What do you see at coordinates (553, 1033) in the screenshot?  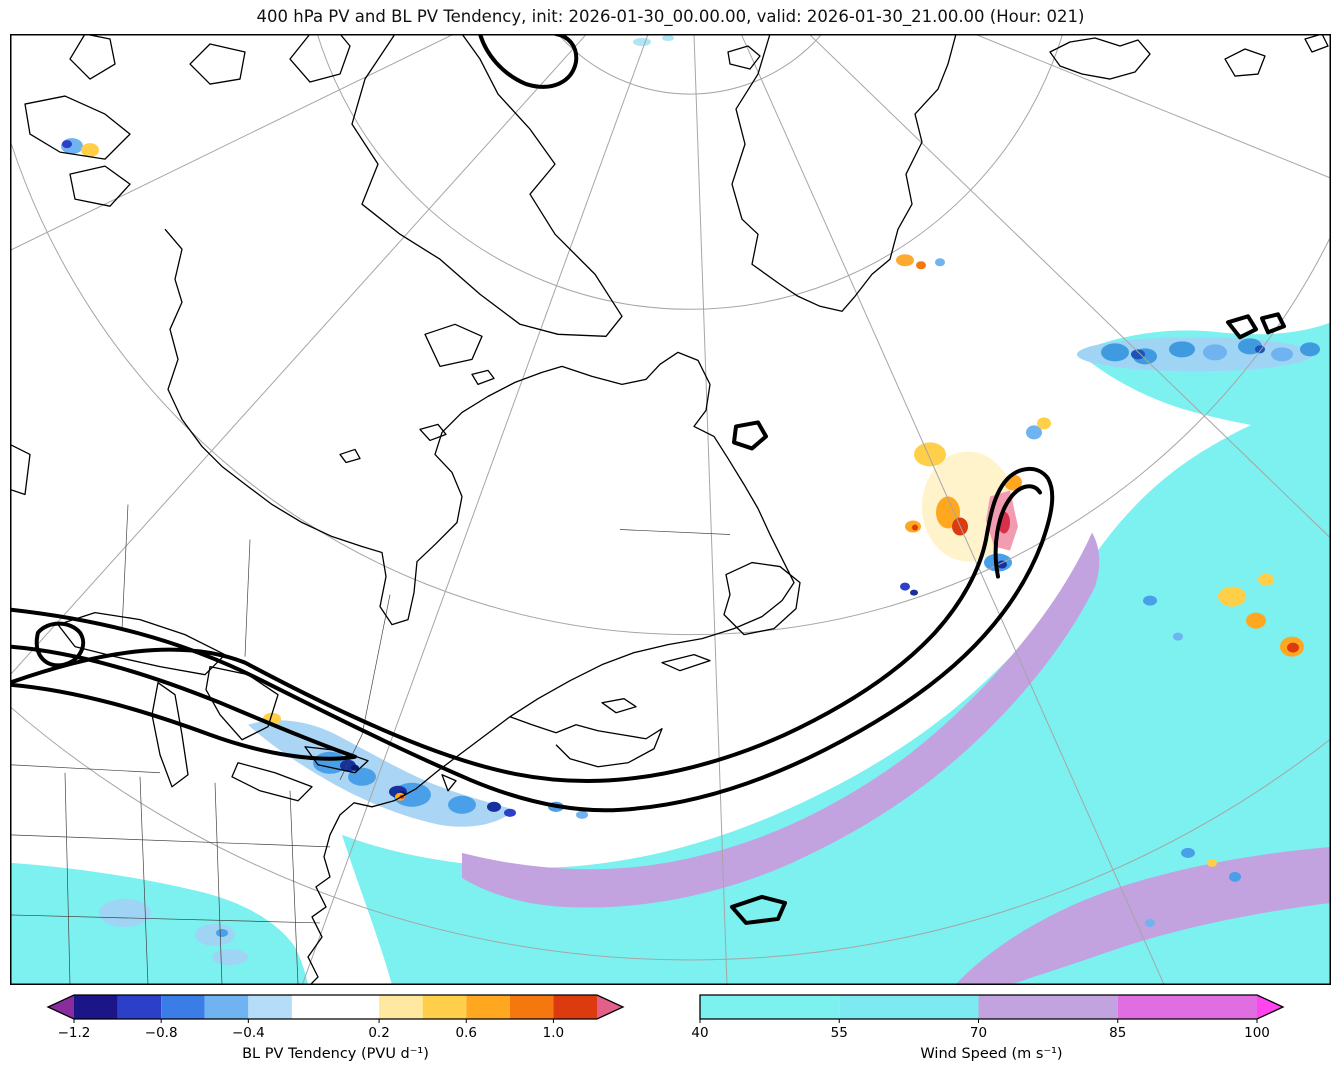 I see `svg-text: 1.0` at bounding box center [553, 1033].